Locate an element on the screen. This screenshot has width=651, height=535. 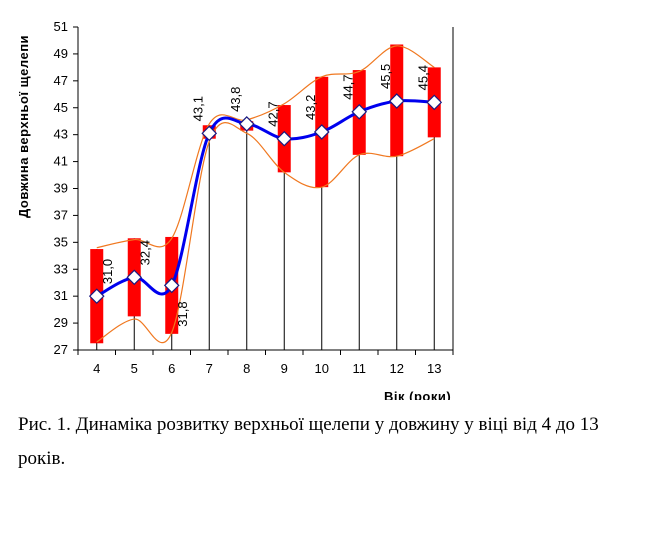
y-tick-label: 47 is located at coordinates (61, 80).